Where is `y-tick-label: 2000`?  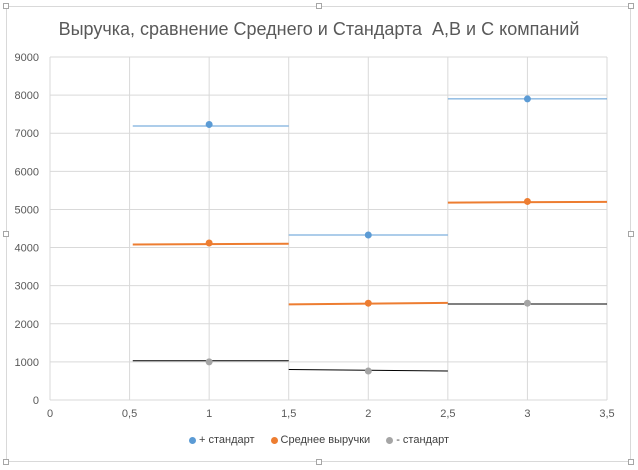 y-tick-label: 2000 is located at coordinates (27, 325).